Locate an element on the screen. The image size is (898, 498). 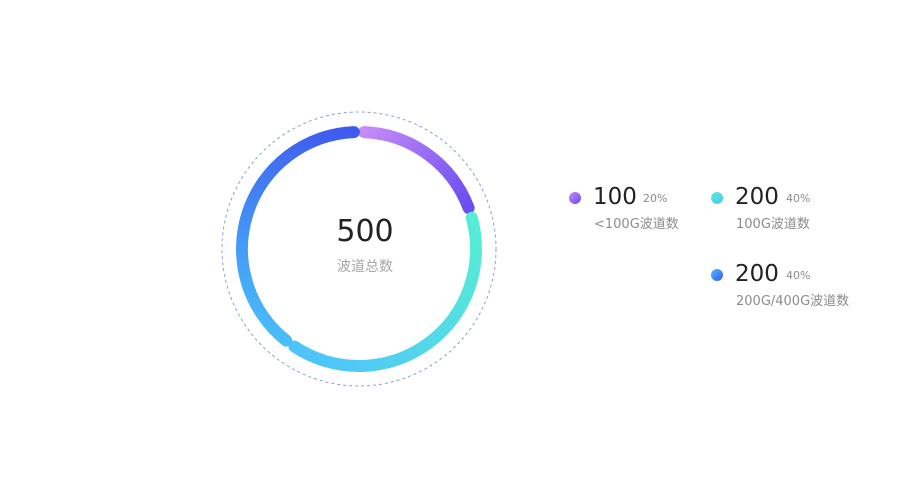
center-total-label: 波道总数 is located at coordinates (365, 267).